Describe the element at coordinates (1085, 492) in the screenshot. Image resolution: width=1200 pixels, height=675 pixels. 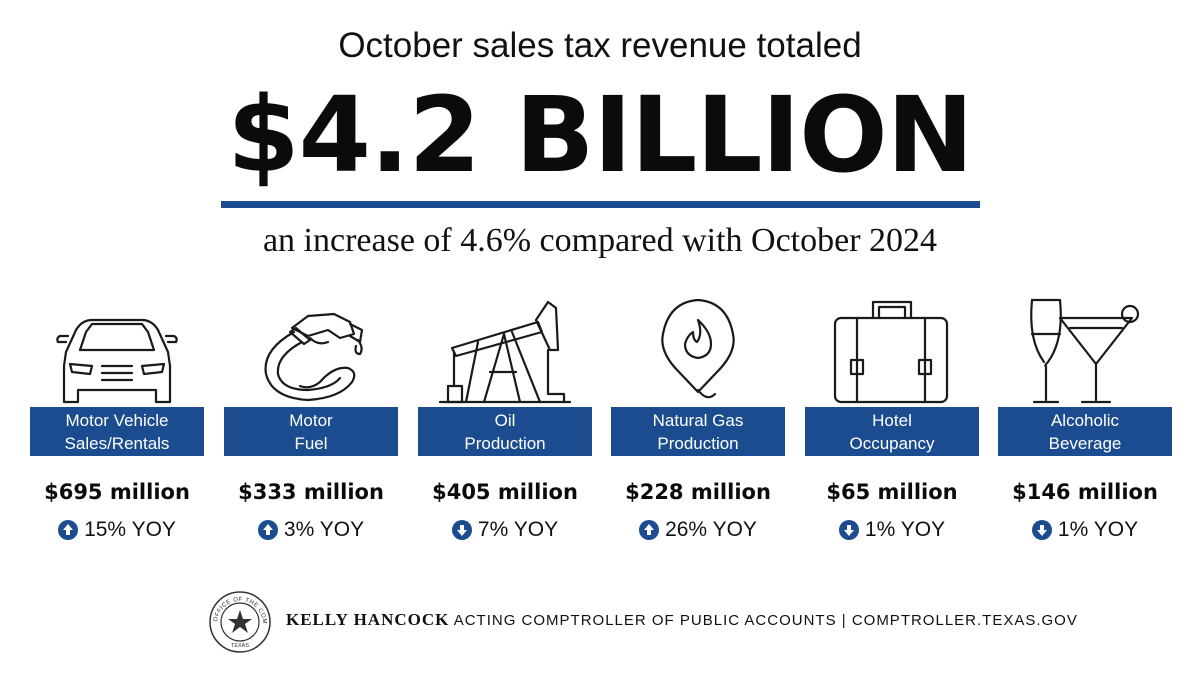
I see `category-amount: $146 million` at that location.